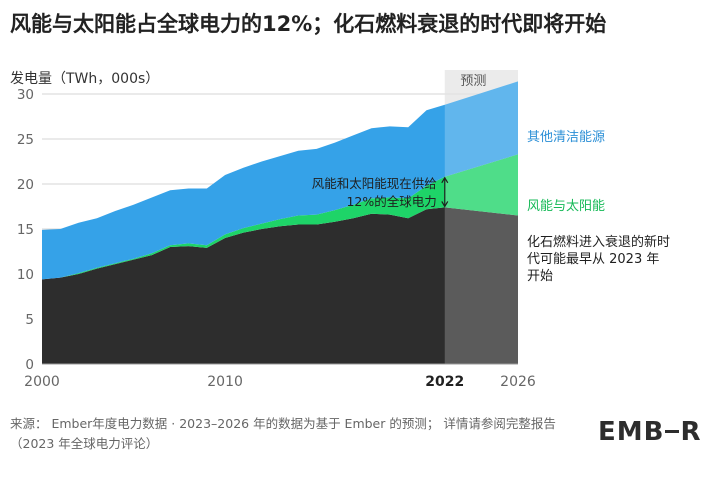 The height and width of the screenshot is (480, 720). Describe the element at coordinates (25, 275) in the screenshot. I see `y-tick-label: 10` at that location.